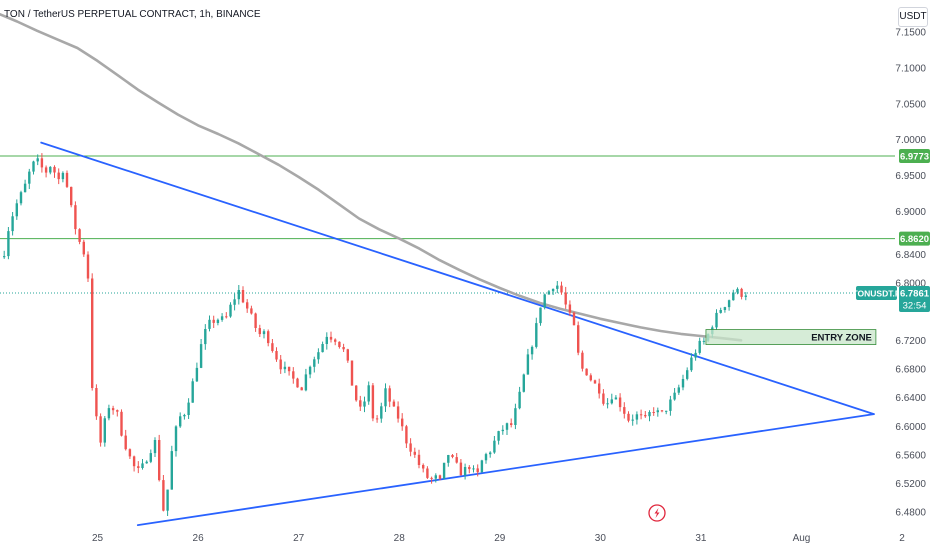 The height and width of the screenshot is (555, 932). I want to click on entry-zone-box, so click(791, 337).